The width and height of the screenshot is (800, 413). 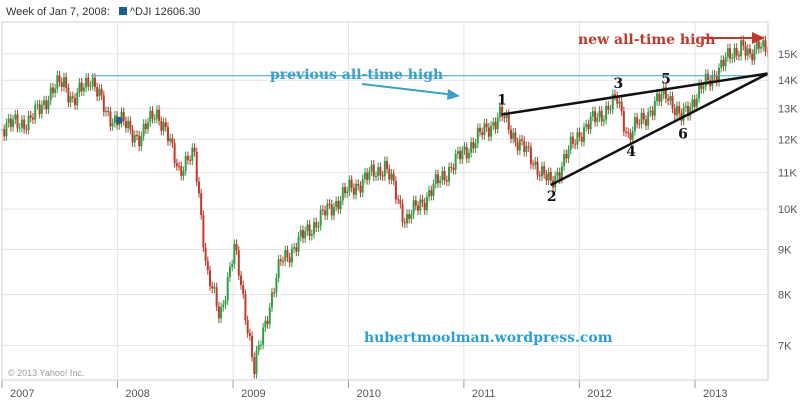 I want to click on y-tick-label: 8K, so click(x=785, y=296).